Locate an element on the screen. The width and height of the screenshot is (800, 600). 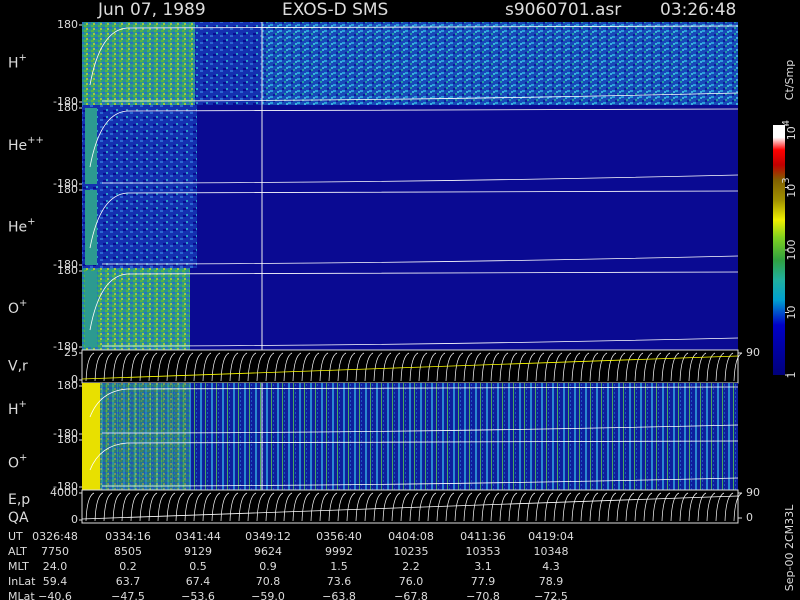
label-sup: 3 is located at coordinates (786, 180).